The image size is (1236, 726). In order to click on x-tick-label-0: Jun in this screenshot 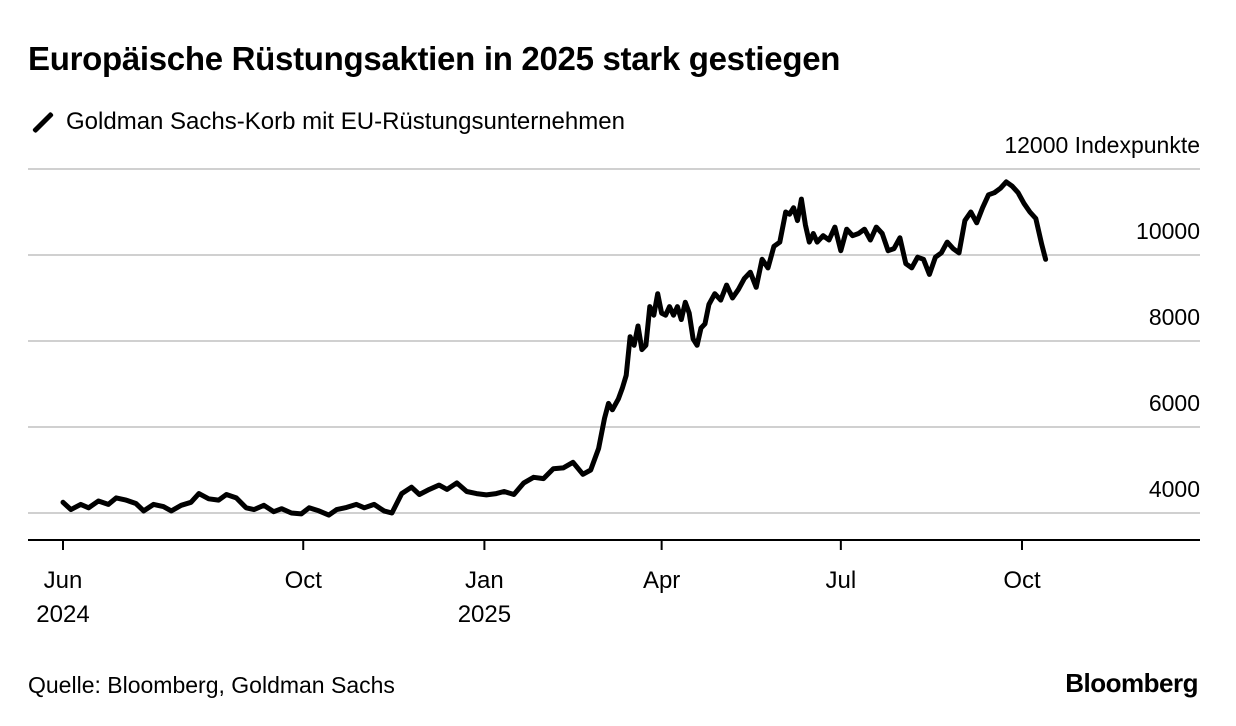, I will do `click(63, 580)`.